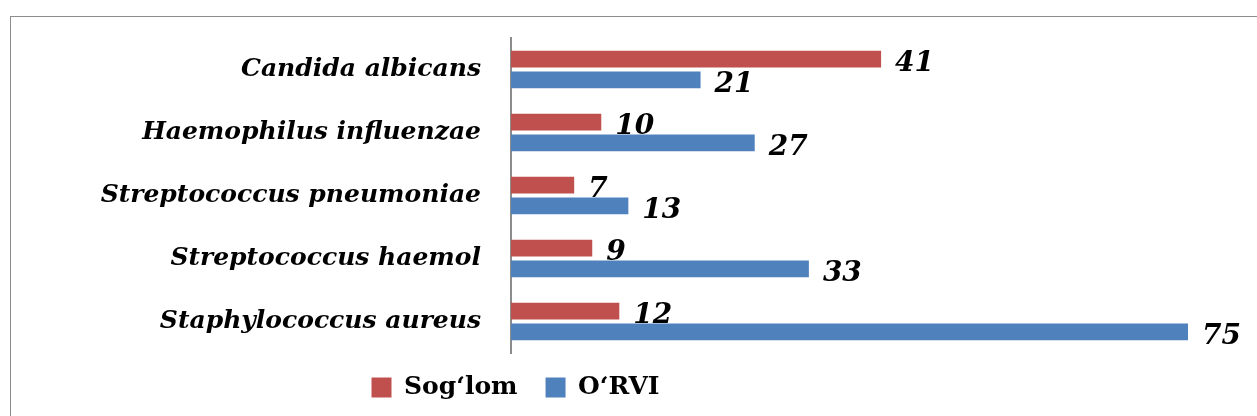 This screenshot has height=416, width=1257. What do you see at coordinates (733, 83) in the screenshot?
I see `data-label: 21` at bounding box center [733, 83].